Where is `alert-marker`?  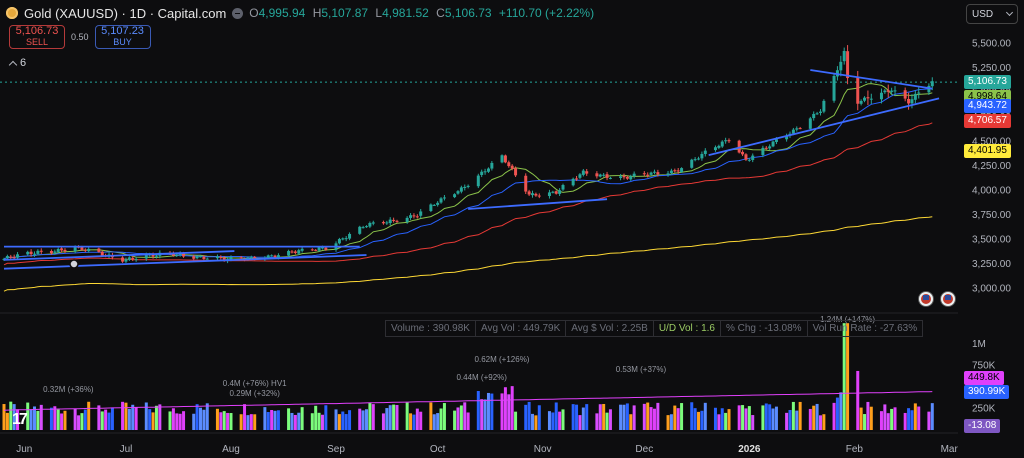 alert-marker is located at coordinates (74, 264).